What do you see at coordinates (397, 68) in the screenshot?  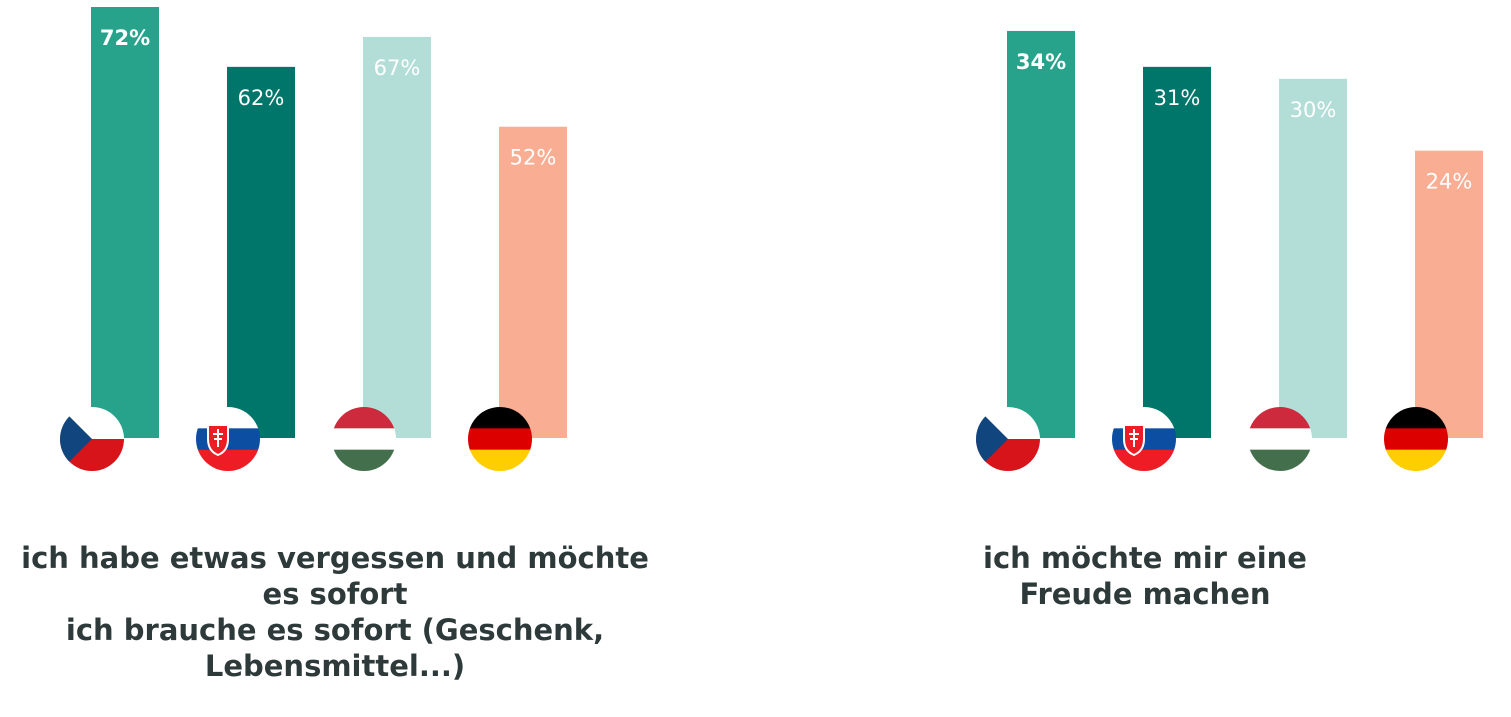 I see `data-label: 67%` at bounding box center [397, 68].